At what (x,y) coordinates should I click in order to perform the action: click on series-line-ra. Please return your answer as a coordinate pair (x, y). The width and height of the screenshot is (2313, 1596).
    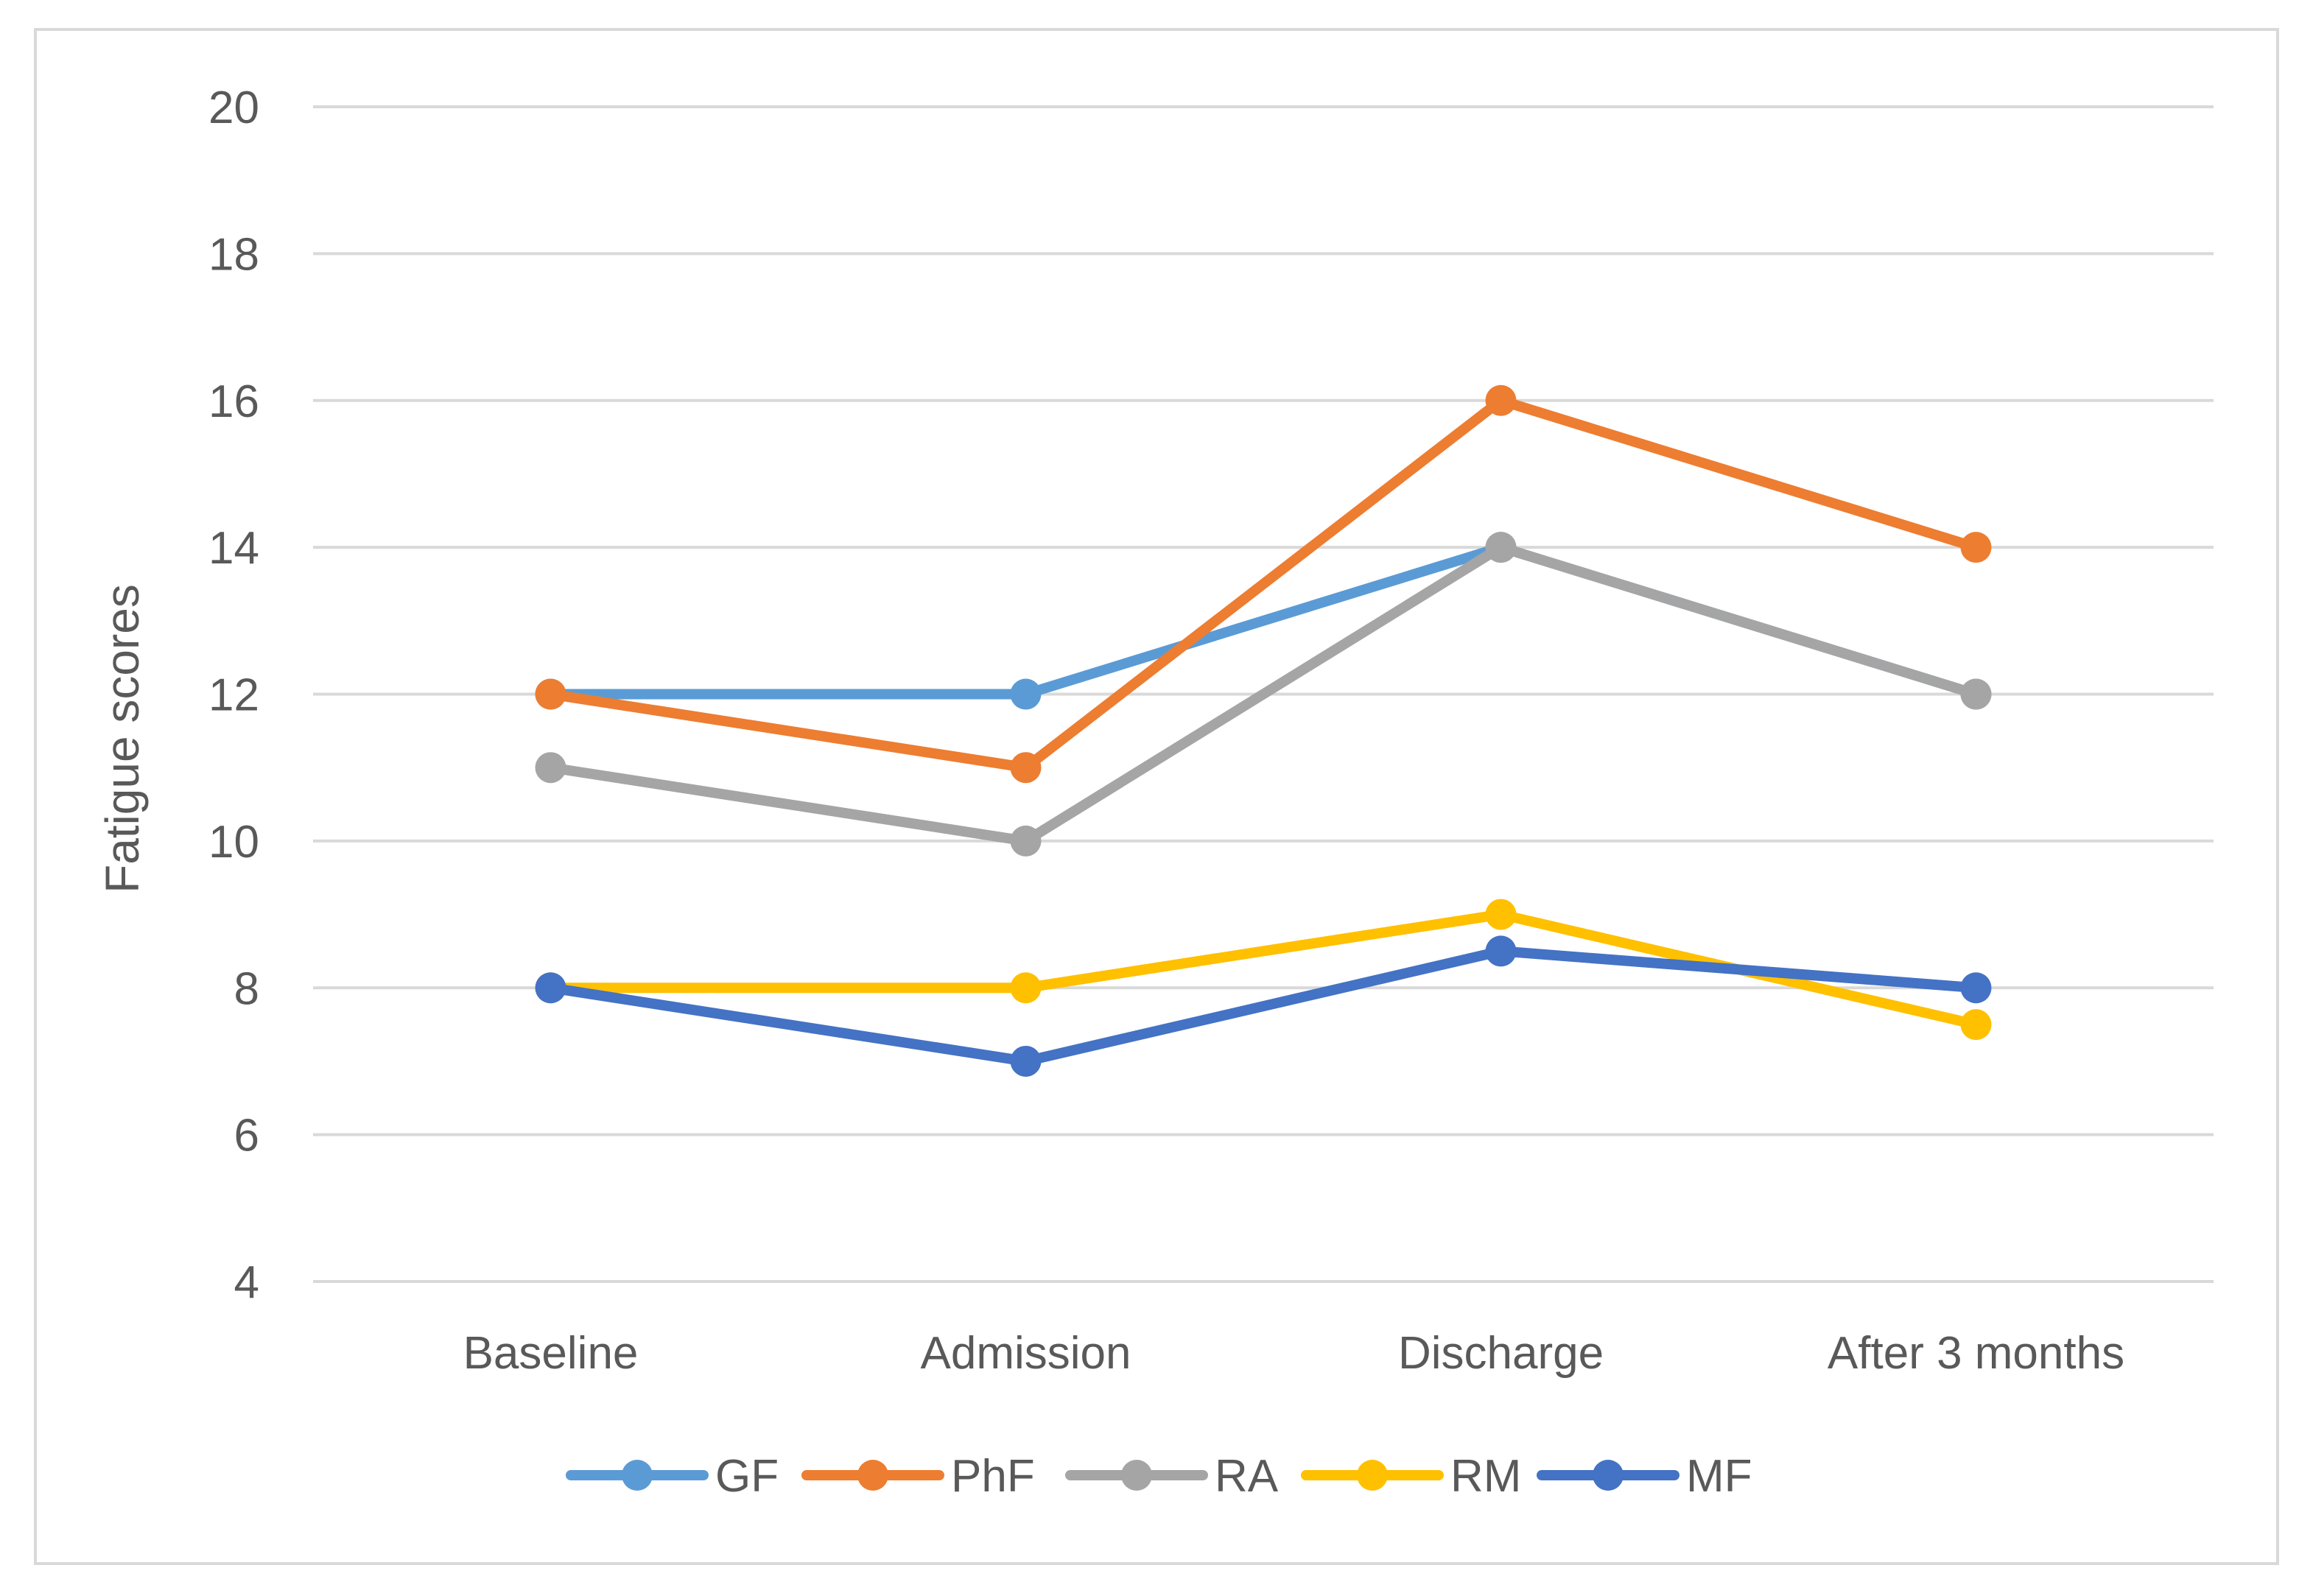
    Looking at the image, I should click on (1263, 694).